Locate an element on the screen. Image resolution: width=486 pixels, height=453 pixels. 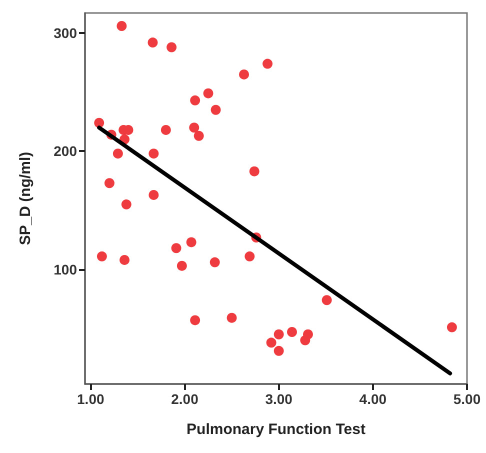
x-axis-title: Pulmonary Function Test is located at coordinates (276, 429).